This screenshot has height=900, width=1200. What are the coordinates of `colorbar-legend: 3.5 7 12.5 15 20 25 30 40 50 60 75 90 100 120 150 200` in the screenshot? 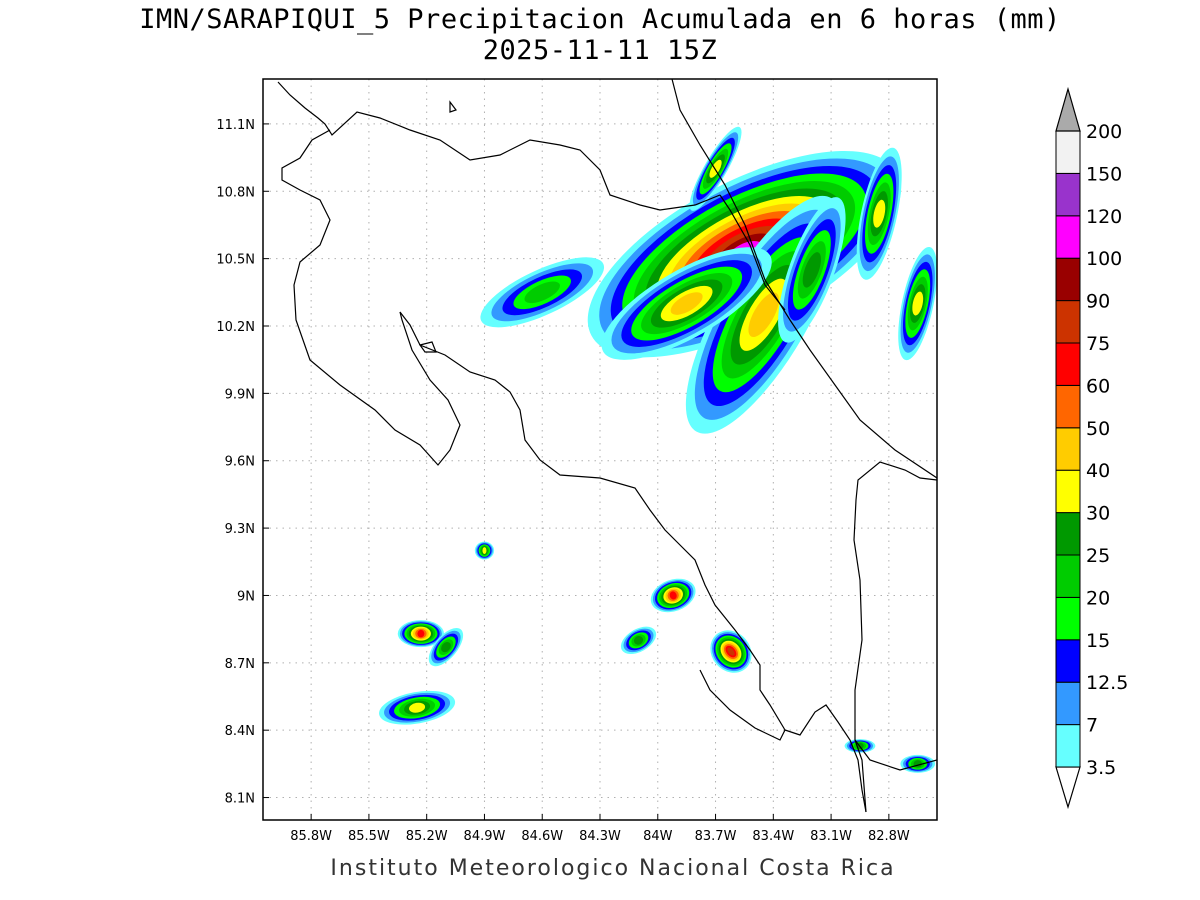 It's located at (1091, 448).